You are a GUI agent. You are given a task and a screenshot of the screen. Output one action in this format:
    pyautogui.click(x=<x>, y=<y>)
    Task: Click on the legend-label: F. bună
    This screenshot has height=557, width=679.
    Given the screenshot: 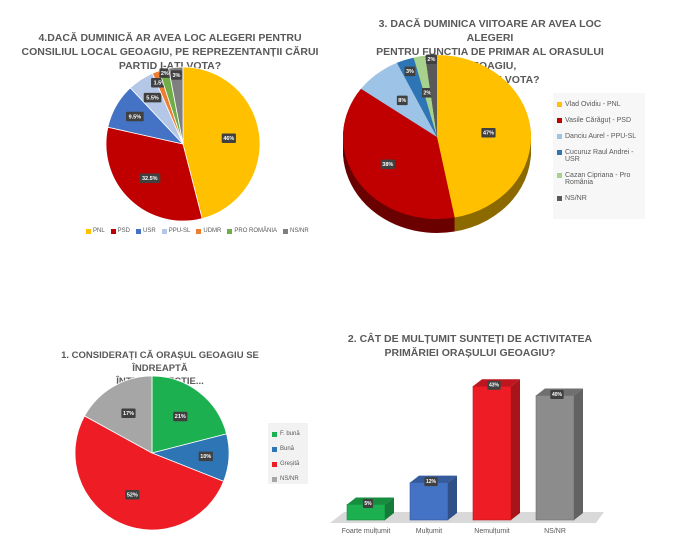 What is the action you would take?
    pyautogui.click(x=290, y=434)
    